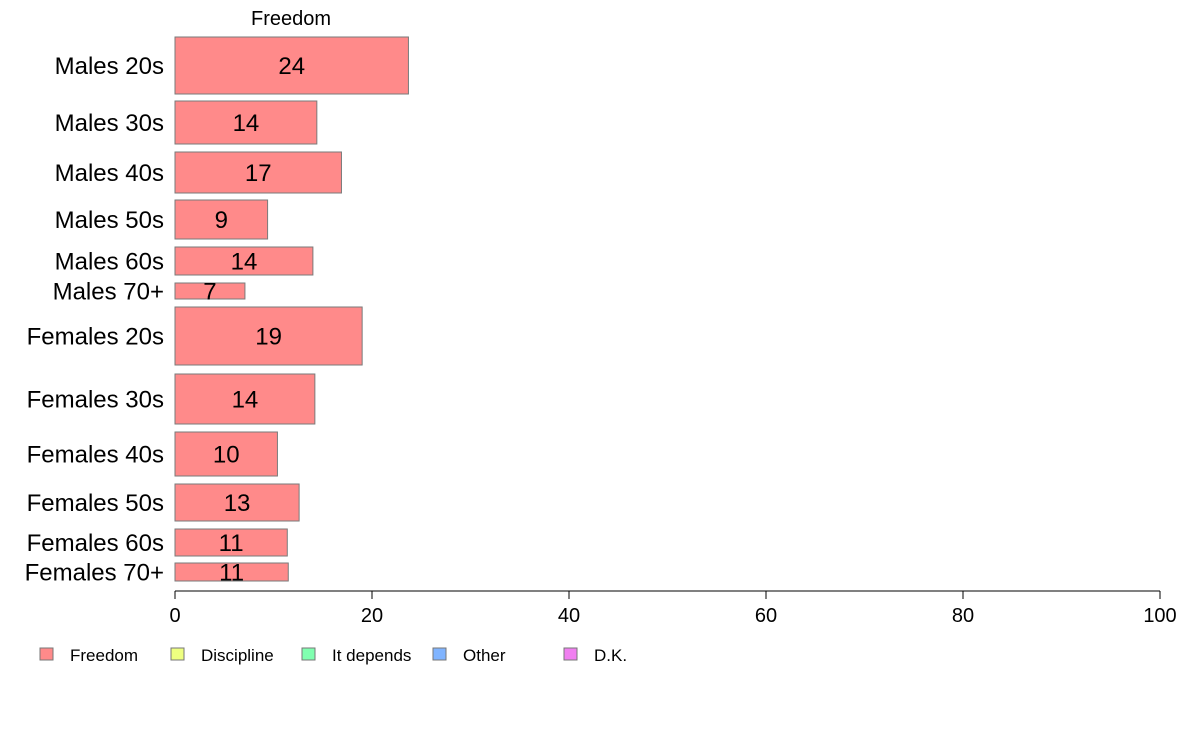 The image size is (1188, 736). I want to click on bar-females-70-, so click(231, 572).